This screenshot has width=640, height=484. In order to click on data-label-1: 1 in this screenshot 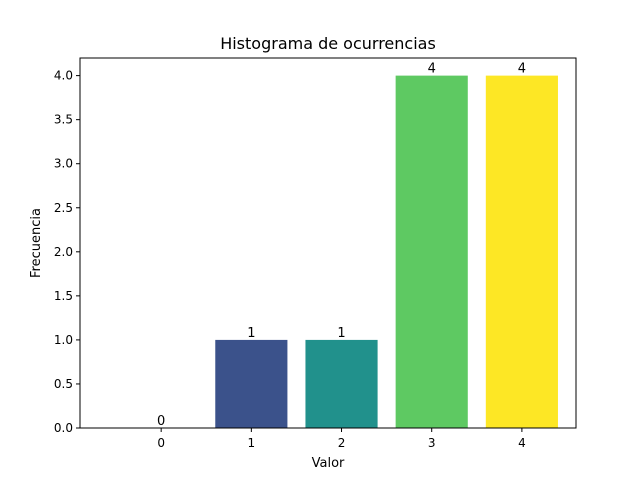, I will do `click(251, 333)`.